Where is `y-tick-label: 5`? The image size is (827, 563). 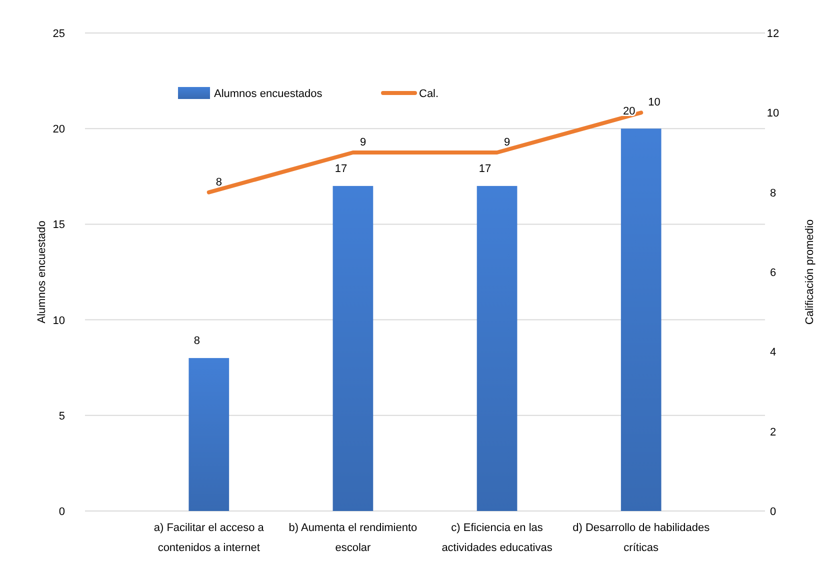 y-tick-label: 5 is located at coordinates (61, 416).